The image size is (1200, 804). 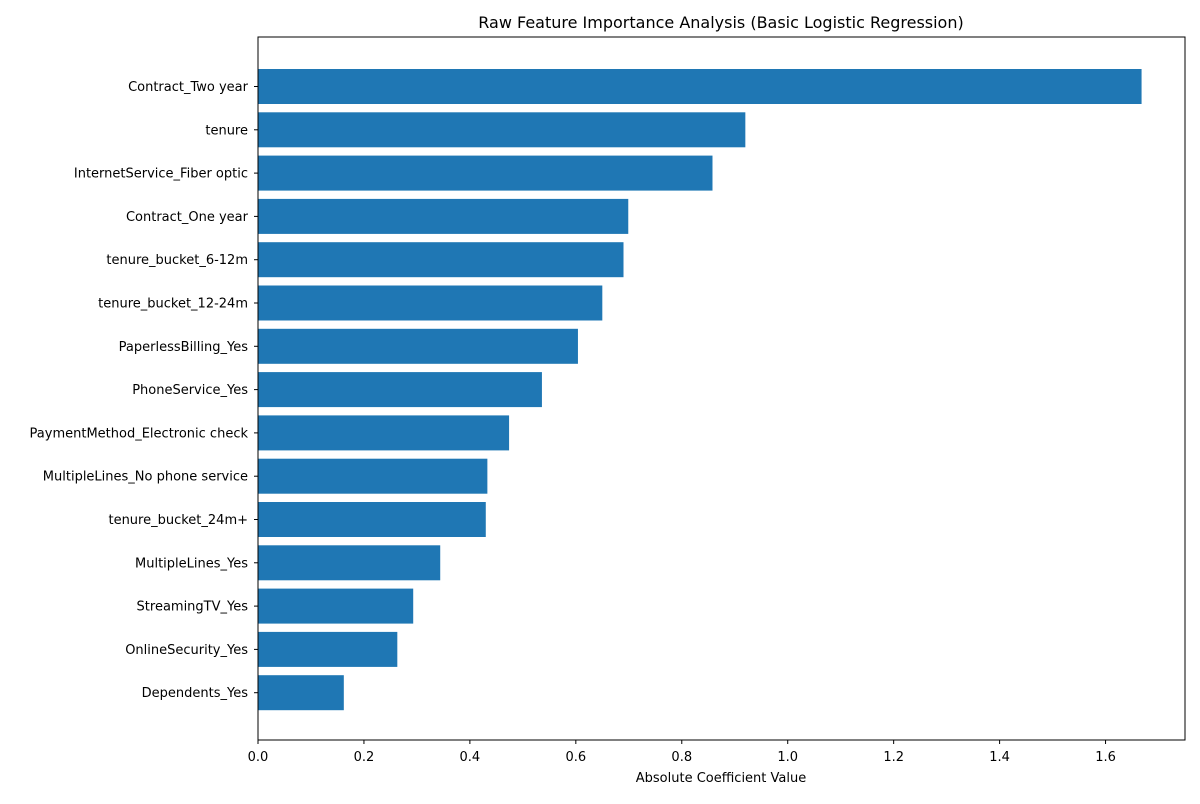 What do you see at coordinates (893, 757) in the screenshot?
I see `x-tick-label: 1.2` at bounding box center [893, 757].